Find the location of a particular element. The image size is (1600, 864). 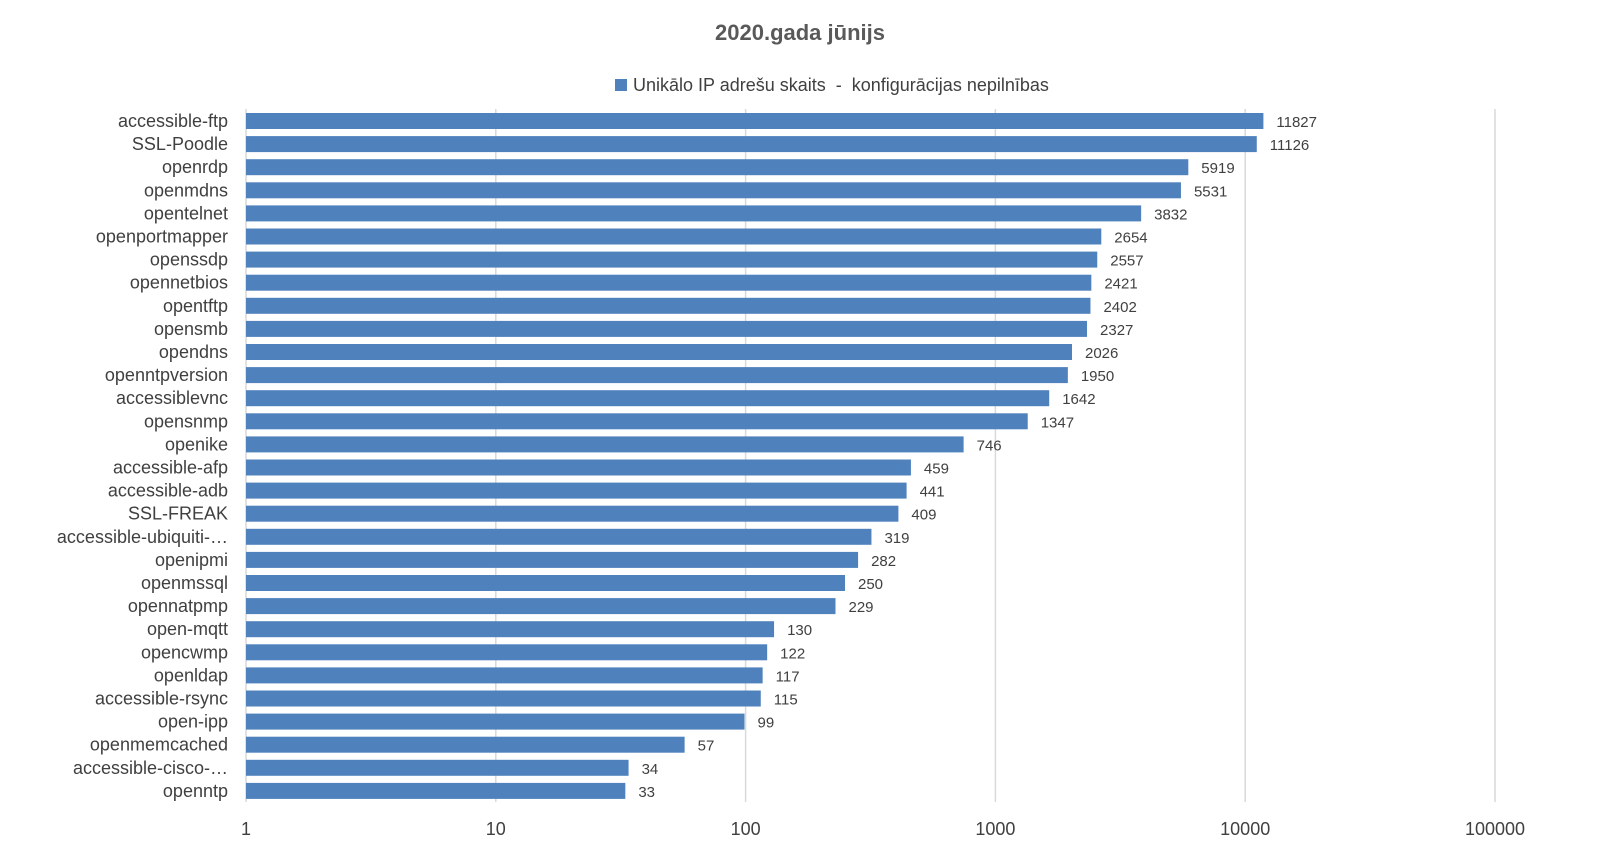

category-label: openportmapper is located at coordinates (162, 237).